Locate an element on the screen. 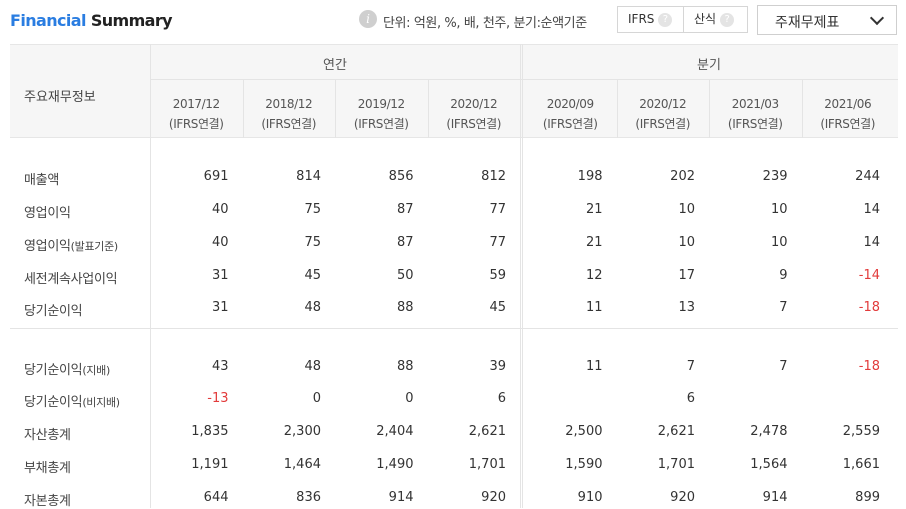 This screenshot has height=509, width=906. table-cell: 14 is located at coordinates (871, 242).